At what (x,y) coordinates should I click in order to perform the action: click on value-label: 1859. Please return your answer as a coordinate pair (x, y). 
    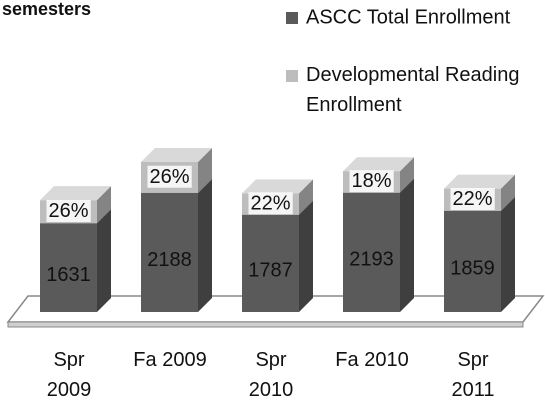
    Looking at the image, I should click on (472, 269).